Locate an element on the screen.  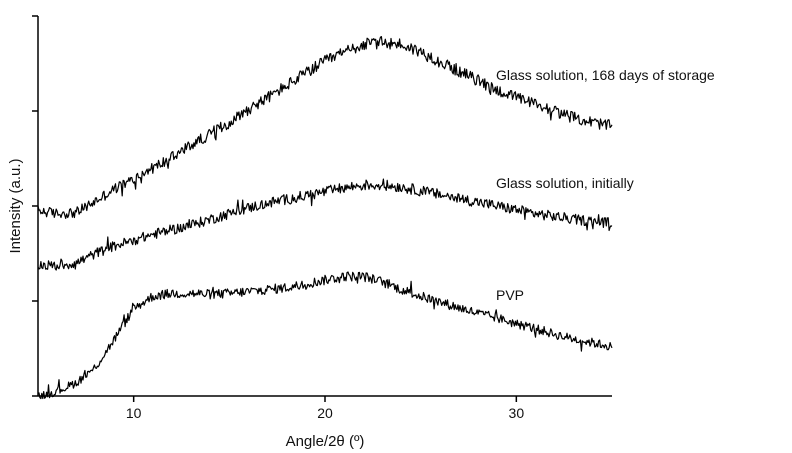
series-label-0: Glass solution, 168 days of storage is located at coordinates (605, 75).